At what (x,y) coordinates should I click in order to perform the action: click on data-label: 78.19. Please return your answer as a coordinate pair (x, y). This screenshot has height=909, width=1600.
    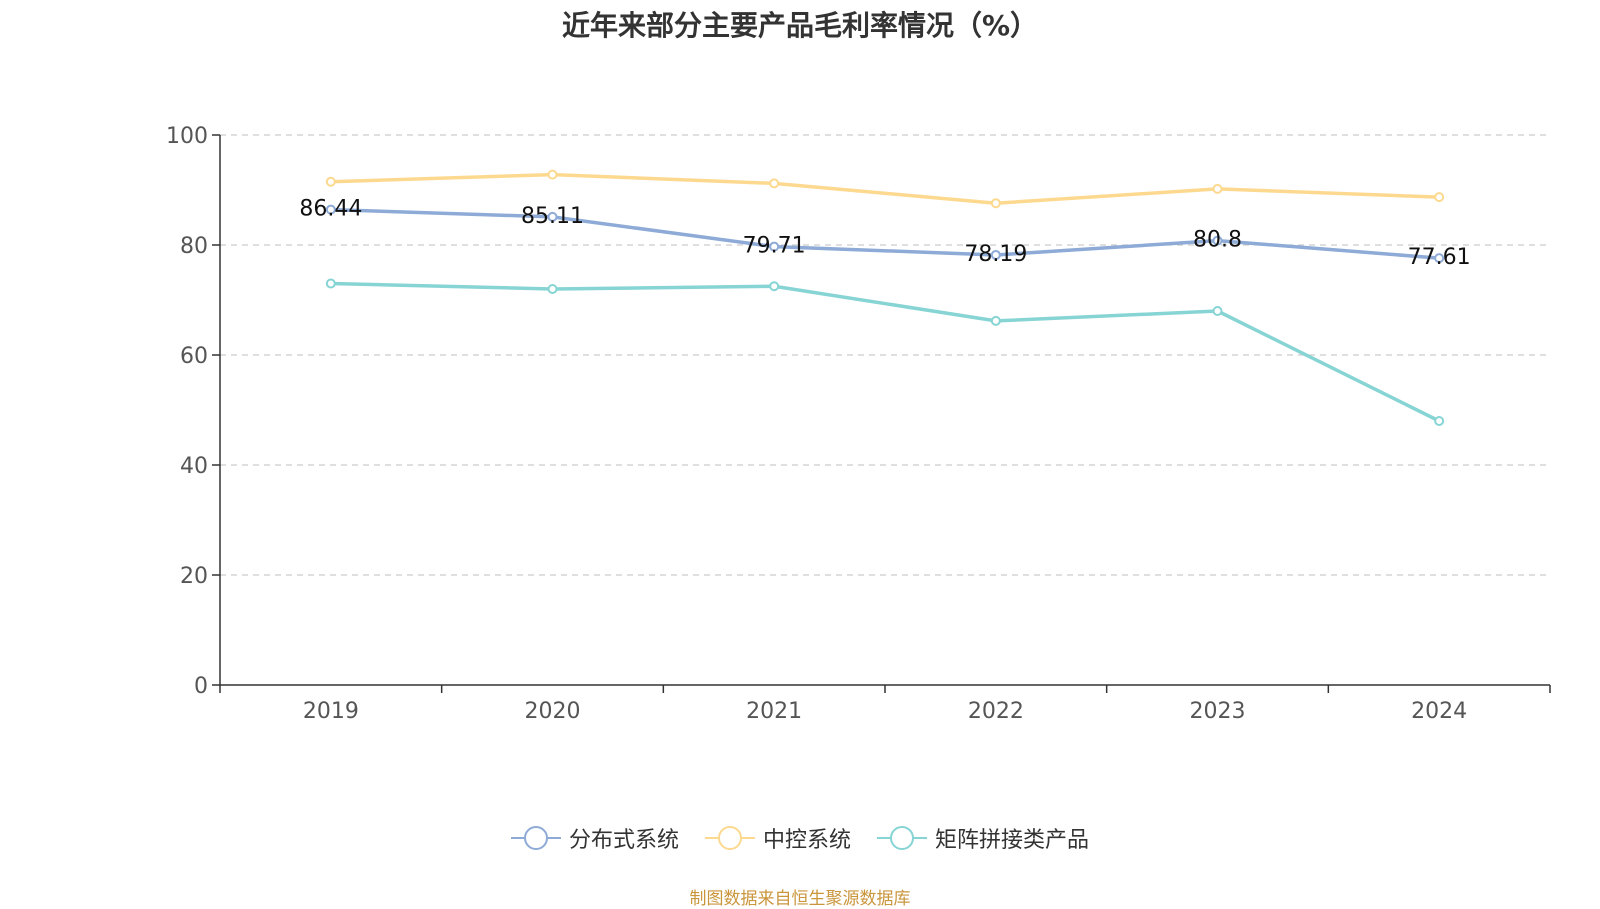
    Looking at the image, I should click on (995, 254).